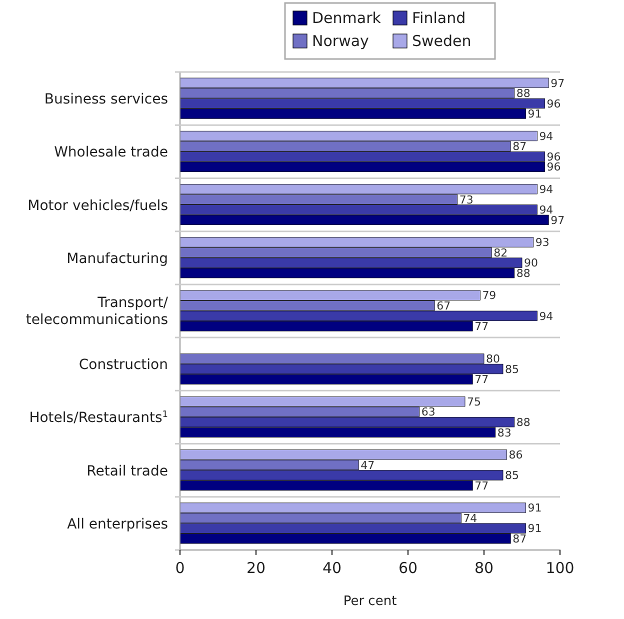 Image resolution: width=624 pixels, height=619 pixels. What do you see at coordinates (256, 568) in the screenshot?
I see `x-tick-label: 20` at bounding box center [256, 568].